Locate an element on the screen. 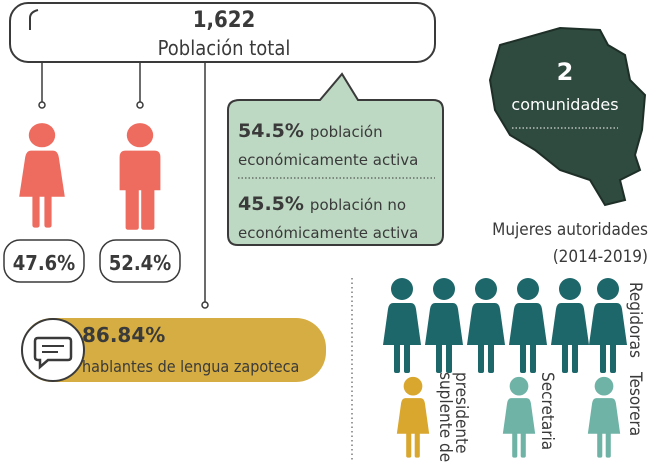 Image resolution: width=652 pixels, height=471 pixels. regidoras-icons is located at coordinates (505, 325).